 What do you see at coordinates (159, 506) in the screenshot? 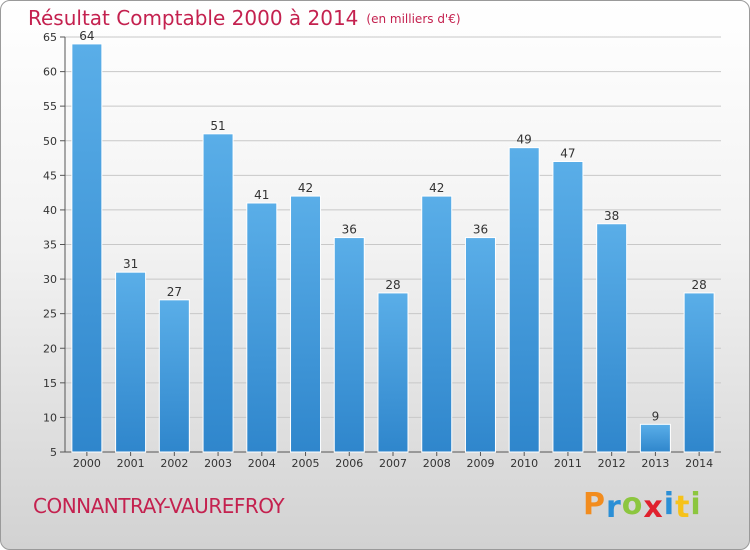
I see `commune-name: CONNANTRAY-VAUREFROY` at bounding box center [159, 506].